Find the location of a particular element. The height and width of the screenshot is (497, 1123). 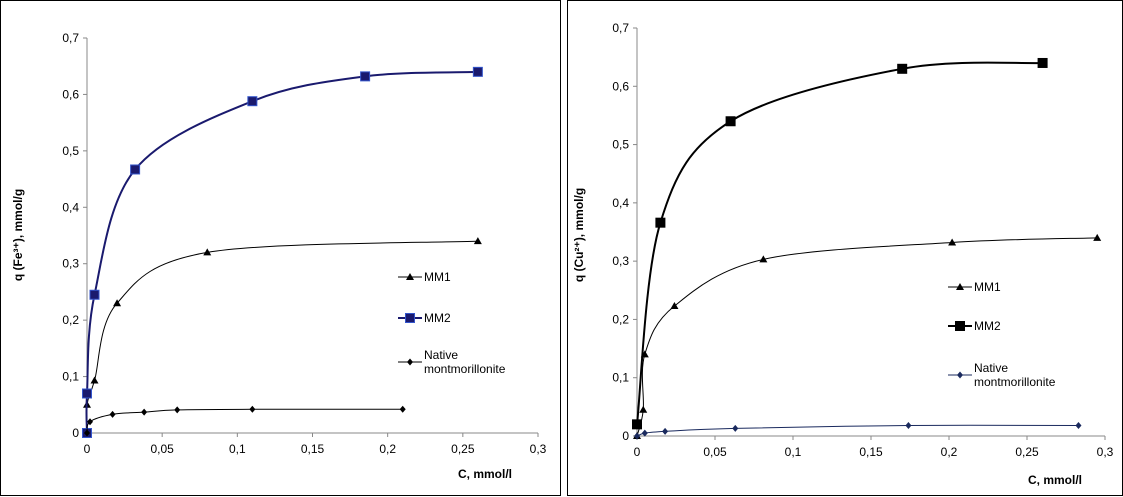

y-axis-title: q (Cu²⁺), mmol/g is located at coordinates (579, 235).